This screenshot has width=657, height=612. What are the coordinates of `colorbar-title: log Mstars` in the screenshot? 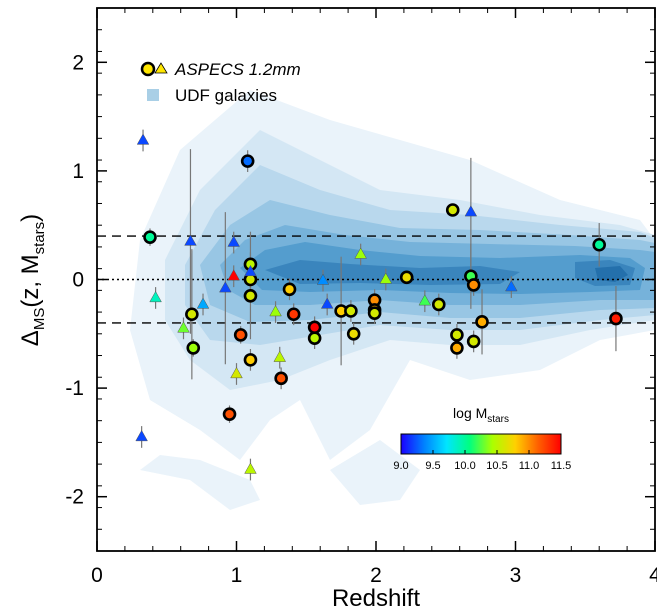 It's located at (481, 415).